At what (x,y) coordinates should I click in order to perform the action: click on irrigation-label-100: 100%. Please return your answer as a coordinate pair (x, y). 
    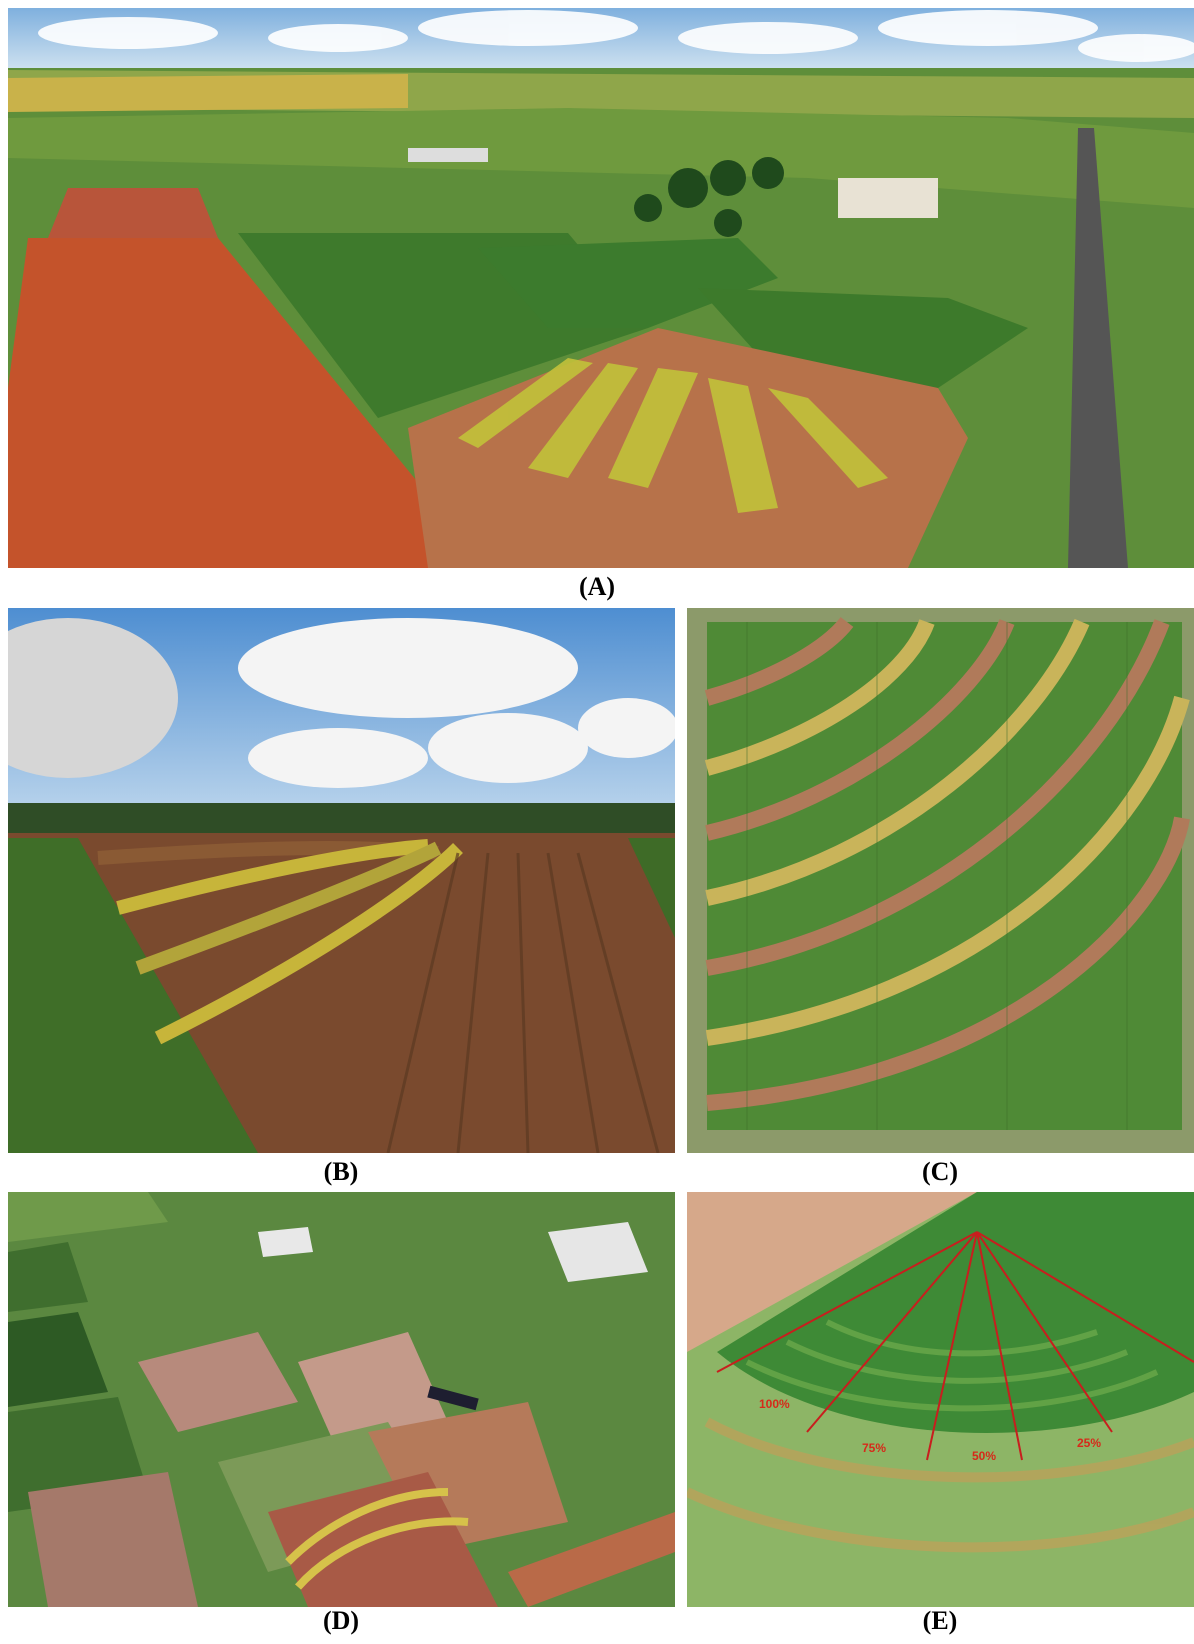
    Looking at the image, I should click on (774, 1404).